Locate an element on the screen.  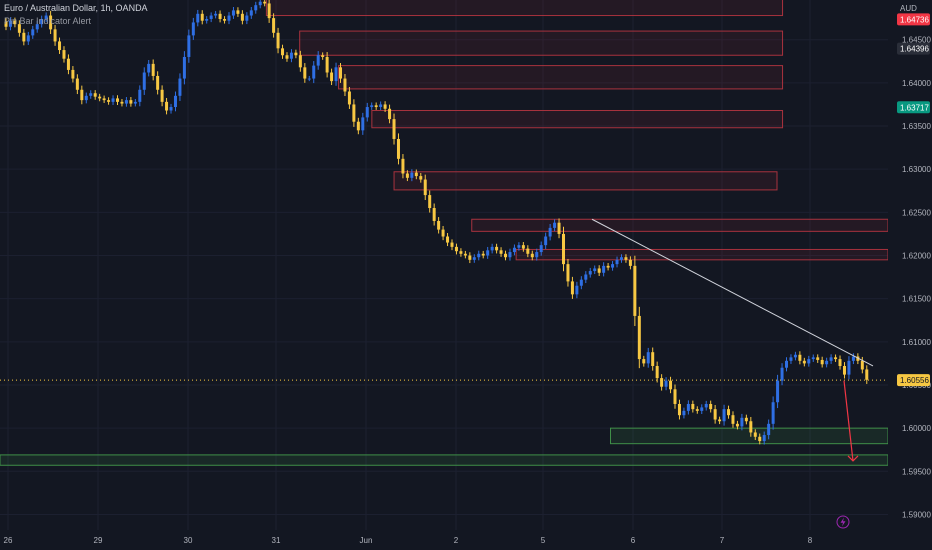
indicator-label: Pin Bar Indicator Alert is located at coordinates (48, 21).